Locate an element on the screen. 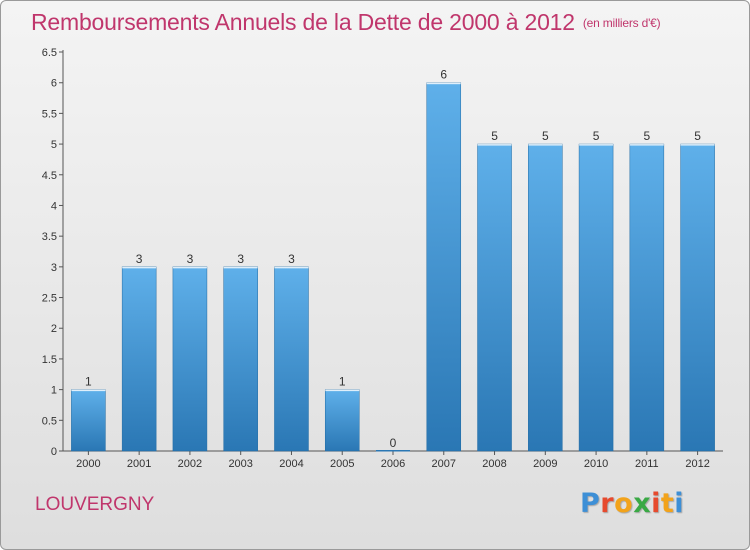 This screenshot has width=750, height=550. data-label: 6 is located at coordinates (443, 75).